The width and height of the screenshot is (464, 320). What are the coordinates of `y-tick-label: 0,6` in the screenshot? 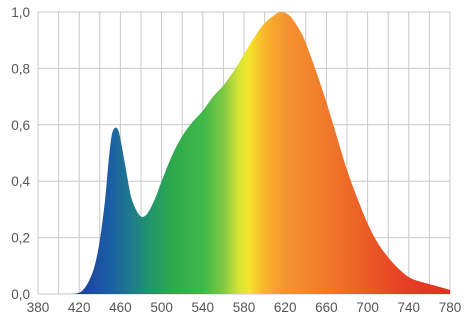 It's located at (20, 125).